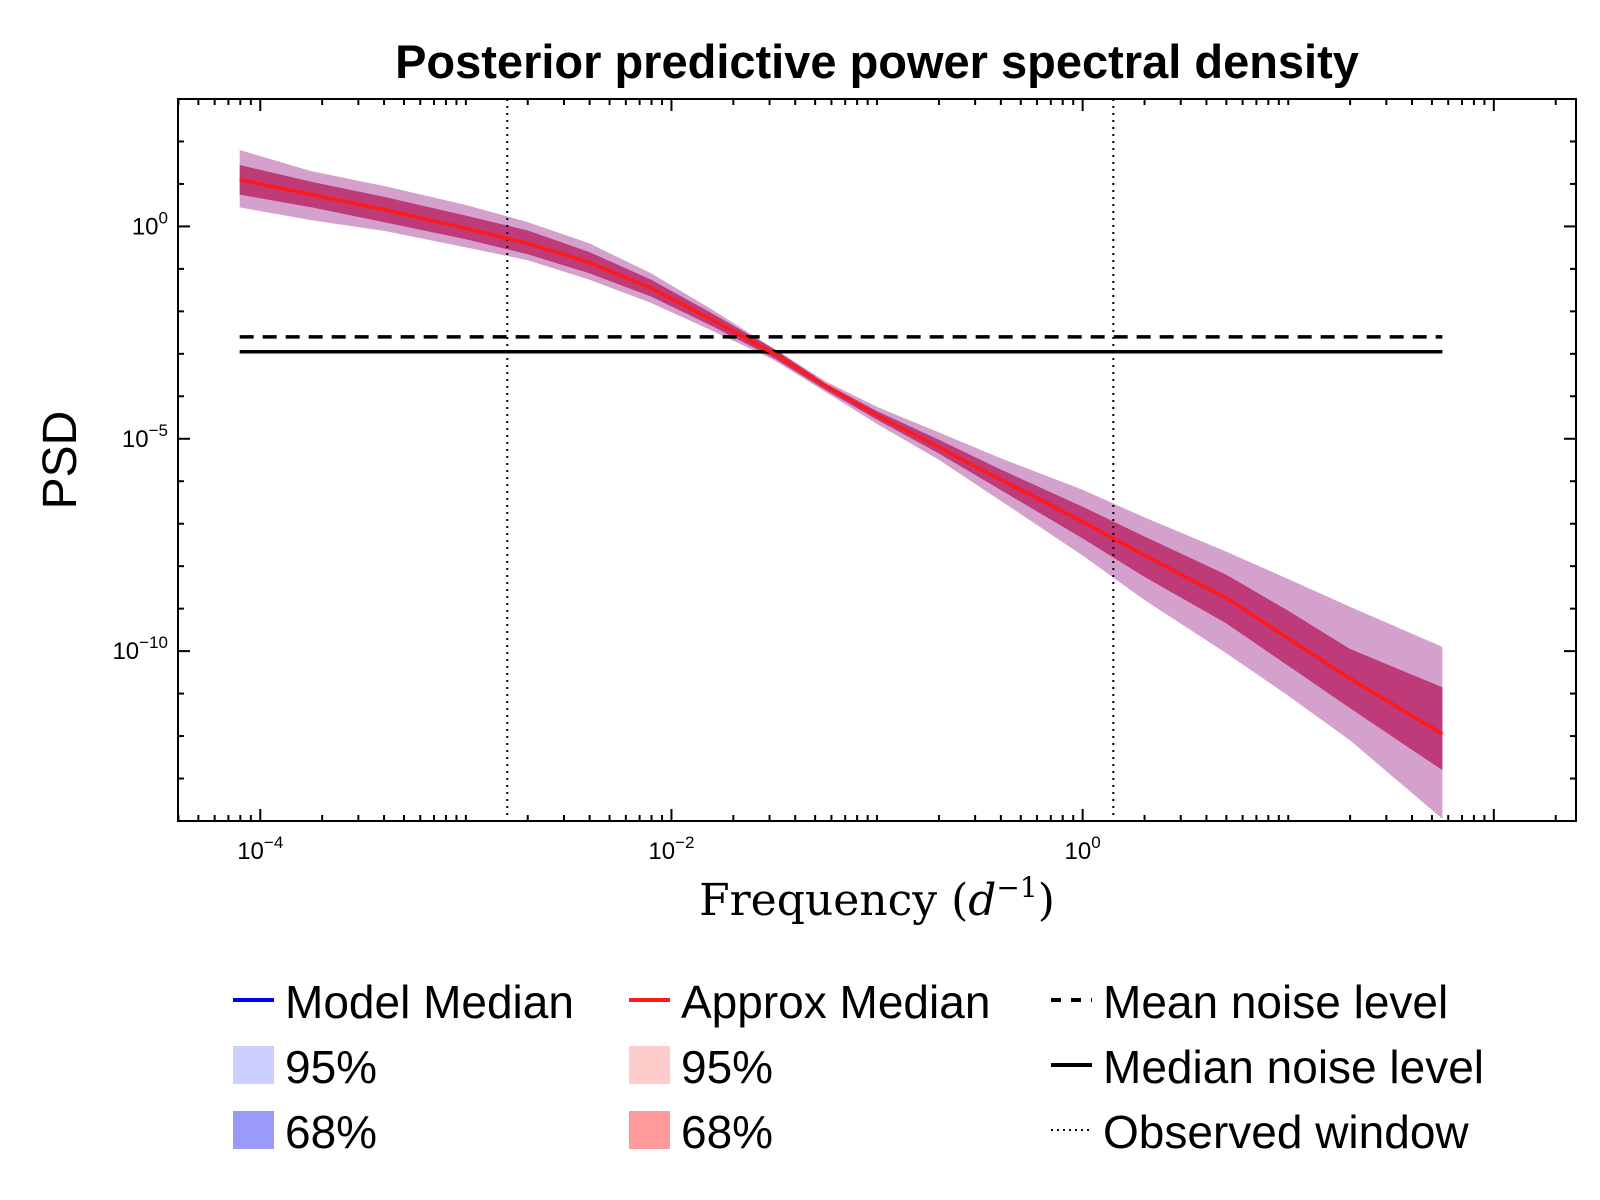  Describe the element at coordinates (1083, 849) in the screenshot. I see `x-tick-label: 10⁰` at that location.